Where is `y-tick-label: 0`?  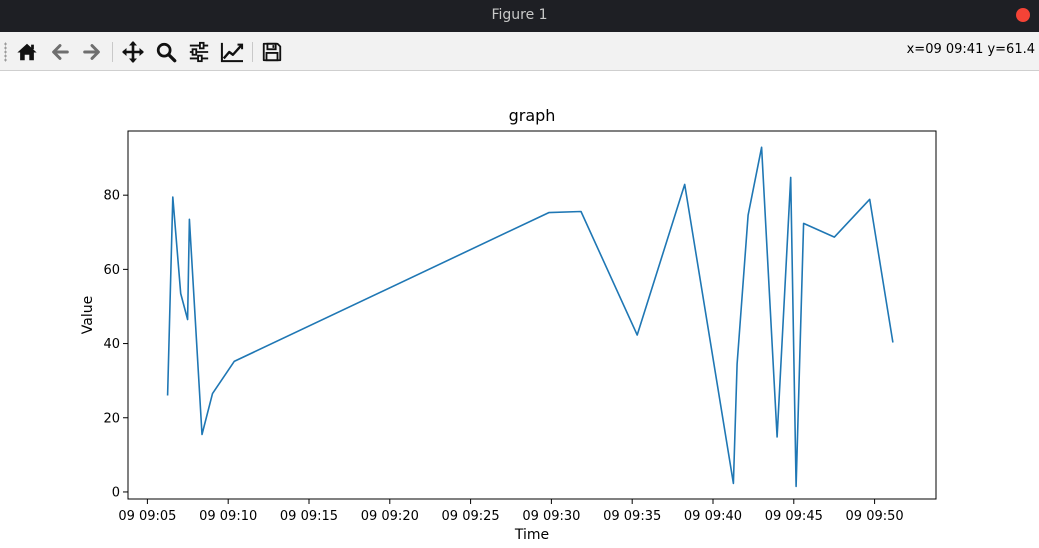 y-tick-label: 0 is located at coordinates (116, 492).